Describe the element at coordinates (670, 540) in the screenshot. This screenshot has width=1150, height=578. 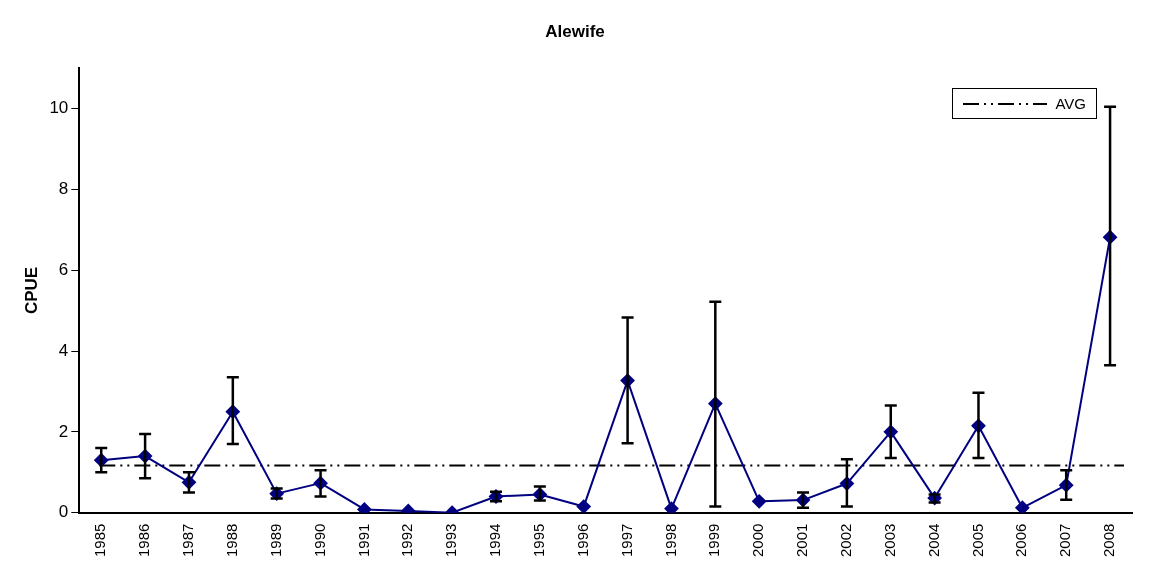
I see `x-tick-label: 1998` at that location.